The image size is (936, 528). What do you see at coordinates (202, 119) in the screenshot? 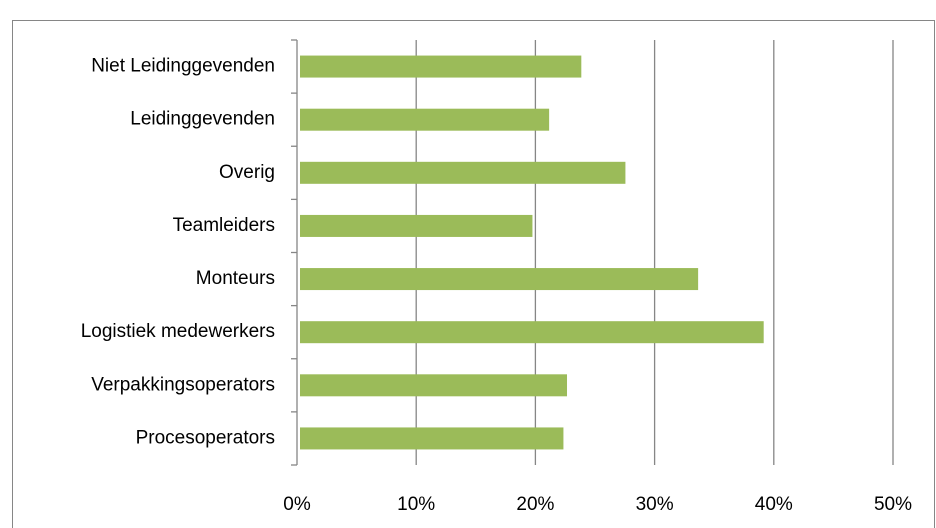
I see `y-tick-label: Leidinggevenden` at bounding box center [202, 119].